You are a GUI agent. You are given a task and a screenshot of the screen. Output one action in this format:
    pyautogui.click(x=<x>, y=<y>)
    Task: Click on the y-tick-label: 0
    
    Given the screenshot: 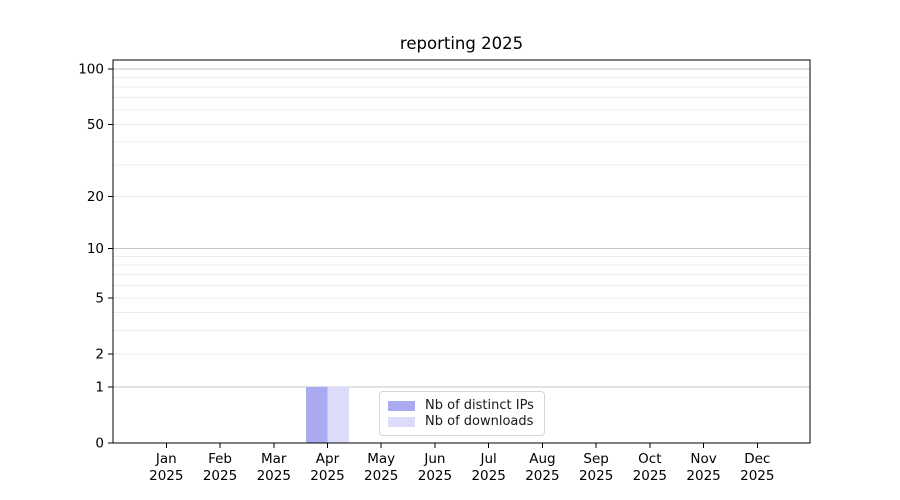 What is the action you would take?
    pyautogui.click(x=99, y=444)
    